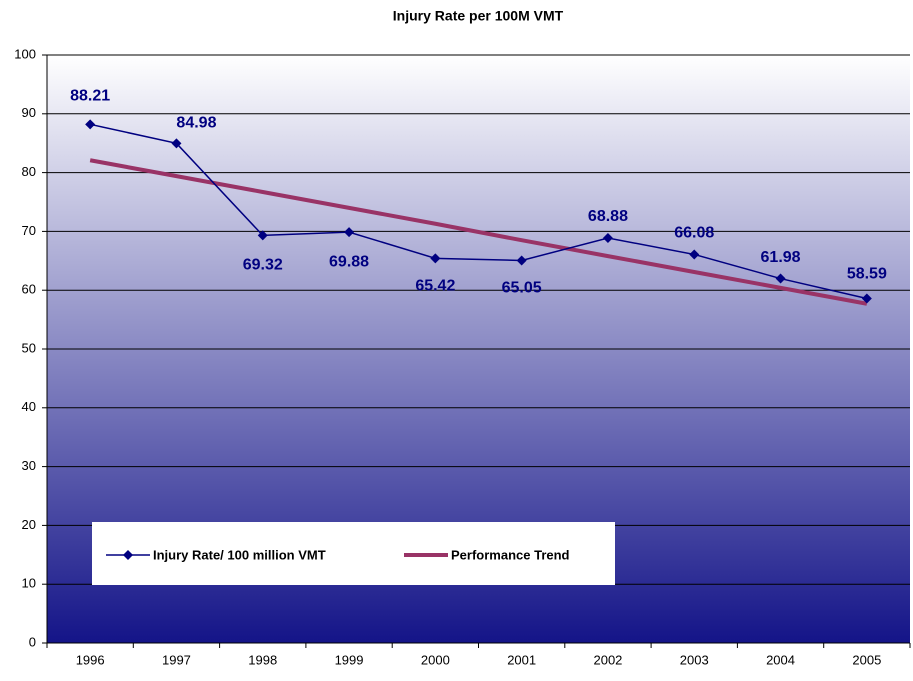  I want to click on y-tick-label: 100, so click(25, 53).